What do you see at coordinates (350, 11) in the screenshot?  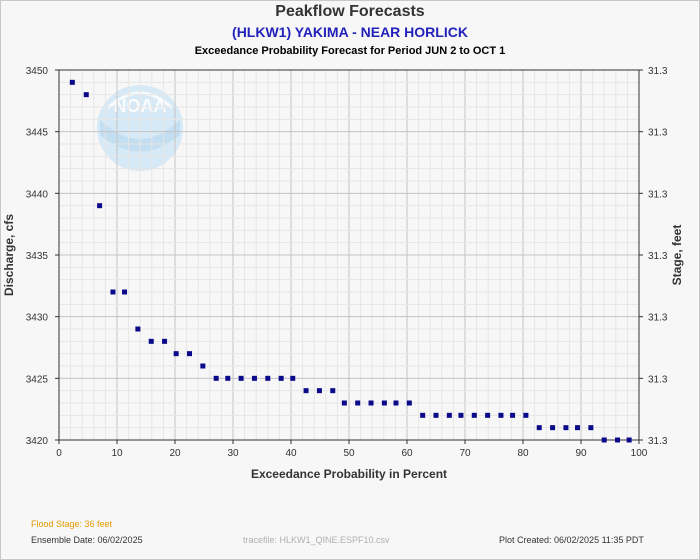 I see `chart-title: Peakflow Forecasts` at bounding box center [350, 11].